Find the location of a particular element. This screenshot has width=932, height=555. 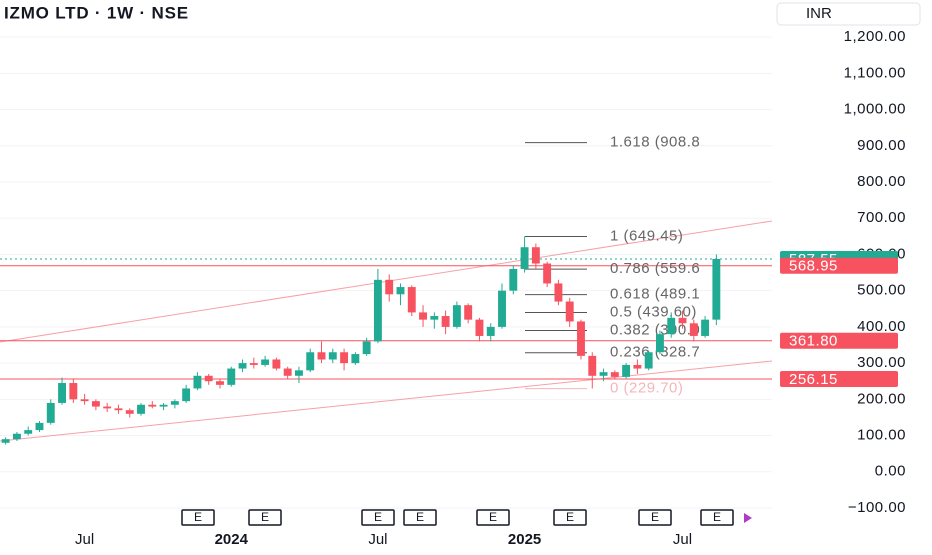

fib-label: 0.618 (489.1 is located at coordinates (655, 294).